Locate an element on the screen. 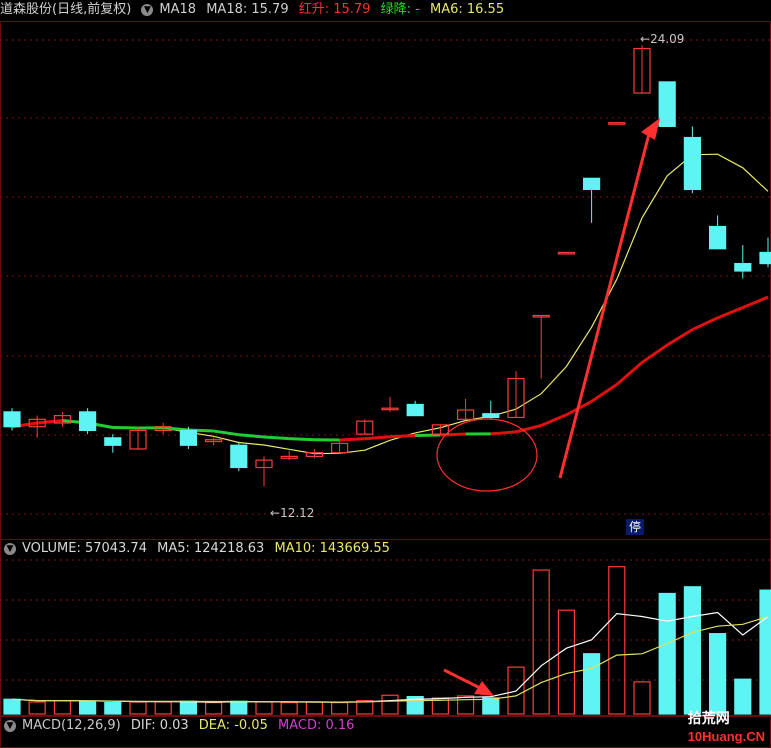 Image resolution: width=771 pixels, height=748 pixels. green-down-value: 绿降: - is located at coordinates (400, 9).